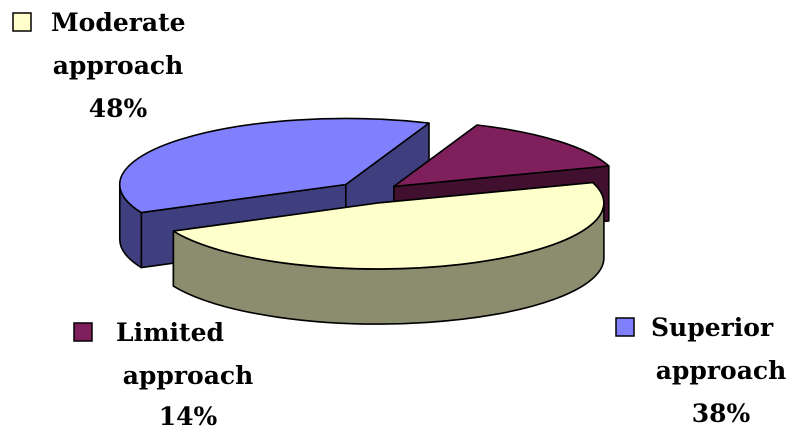  What do you see at coordinates (118, 22) in the screenshot?
I see `slice-label-moderate-line1: Moderate` at bounding box center [118, 22].